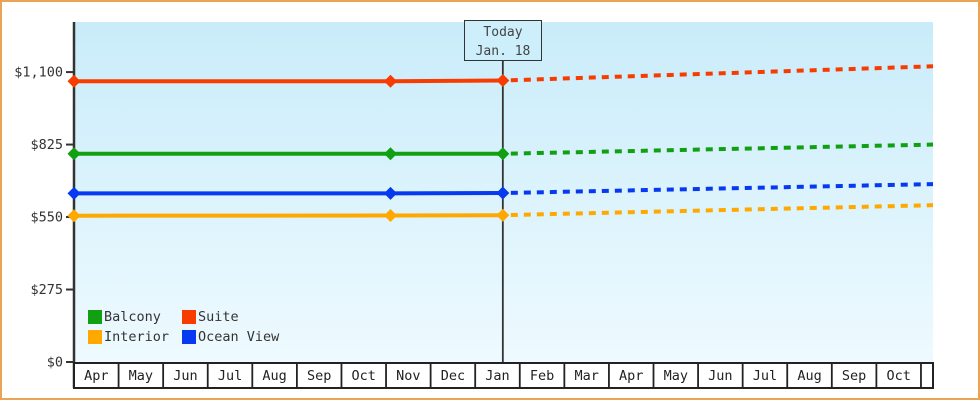  Describe the element at coordinates (497, 376) in the screenshot. I see `x-axis-label: Jan` at that location.